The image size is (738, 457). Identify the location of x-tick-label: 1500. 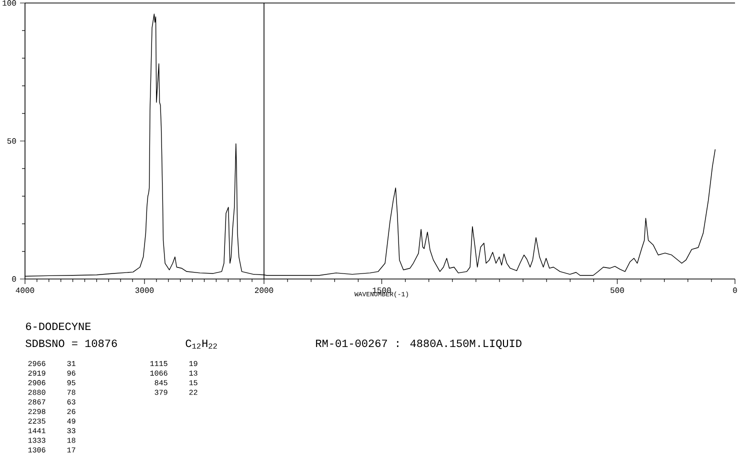
(381, 290).